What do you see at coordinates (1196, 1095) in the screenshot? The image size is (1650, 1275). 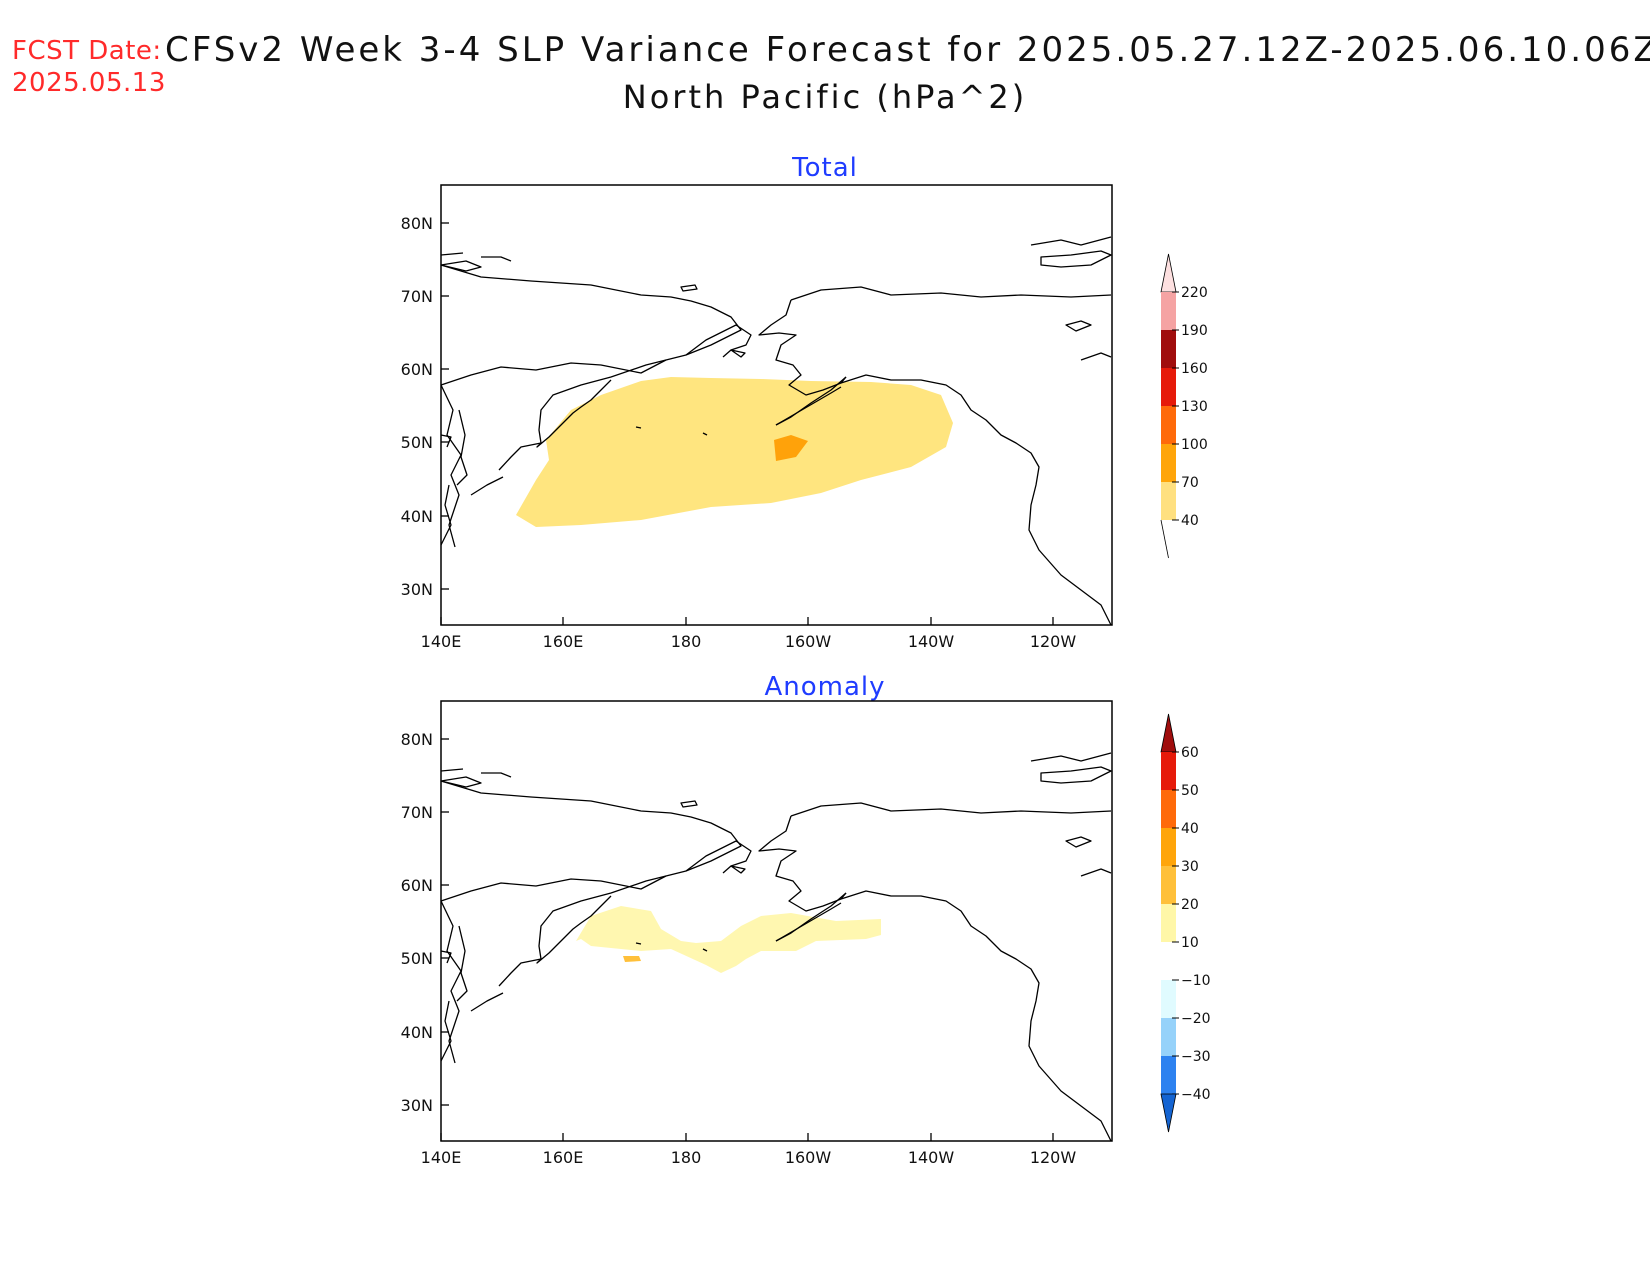 I see `colorbar-label: −40` at bounding box center [1196, 1095].